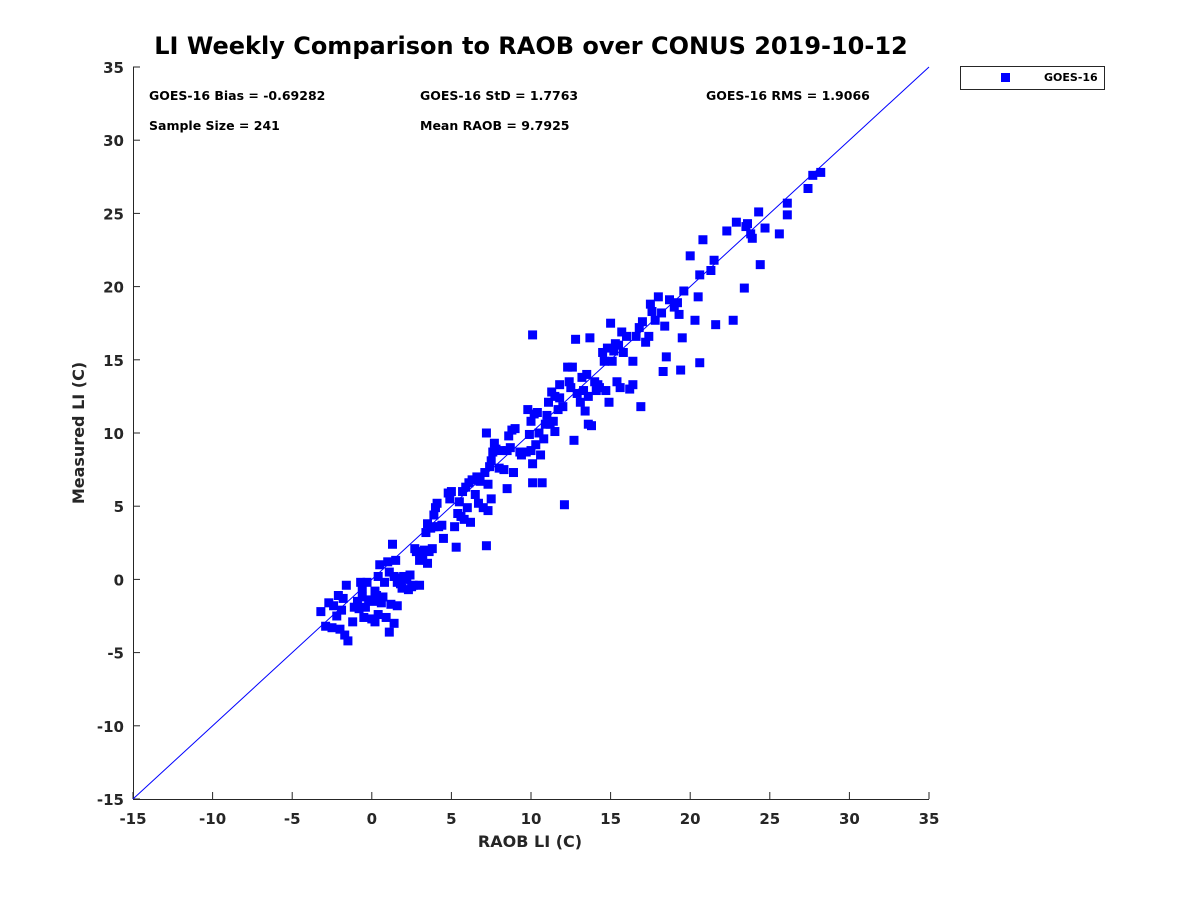  I want to click on y-tick-label: 25, so click(113, 214).